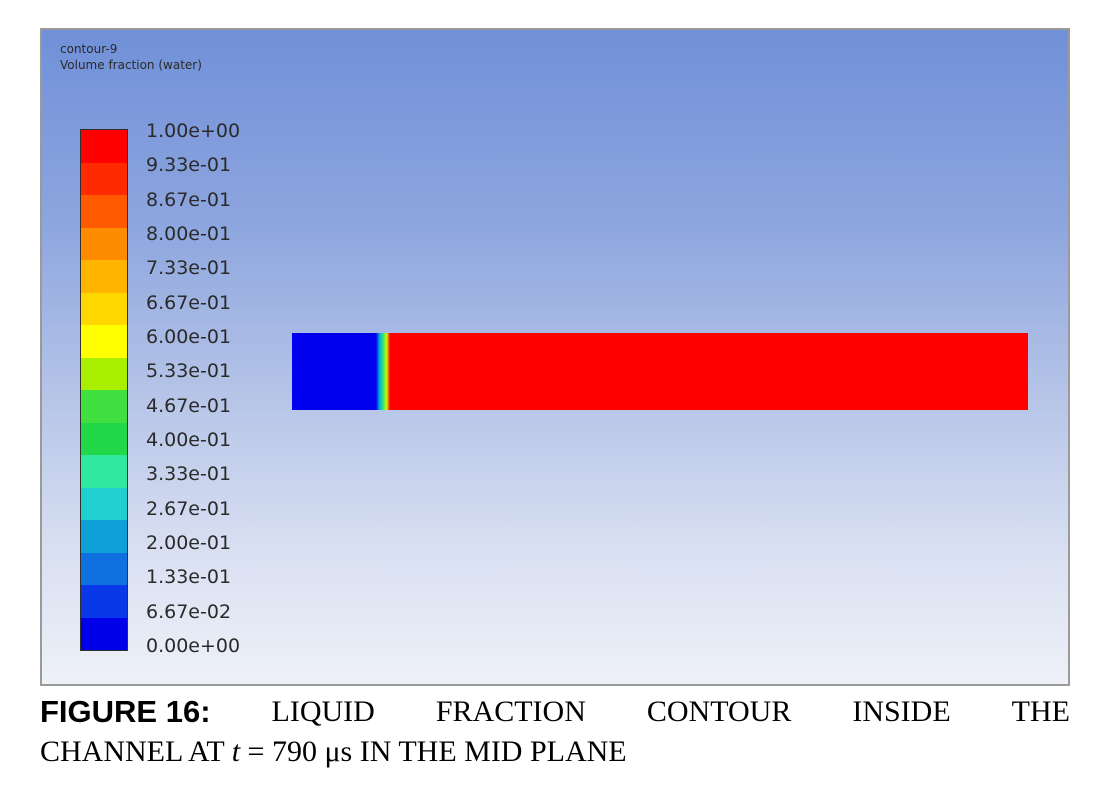  What do you see at coordinates (189, 302) in the screenshot?
I see `legend-tick-label: 6.67e-01` at bounding box center [189, 302].